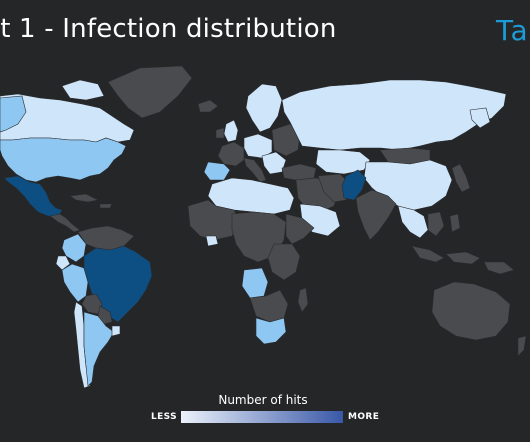 Image resolution: width=530 pixels, height=442 pixels. Describe the element at coordinates (220, 133) in the screenshot. I see `ireland-region` at that location.